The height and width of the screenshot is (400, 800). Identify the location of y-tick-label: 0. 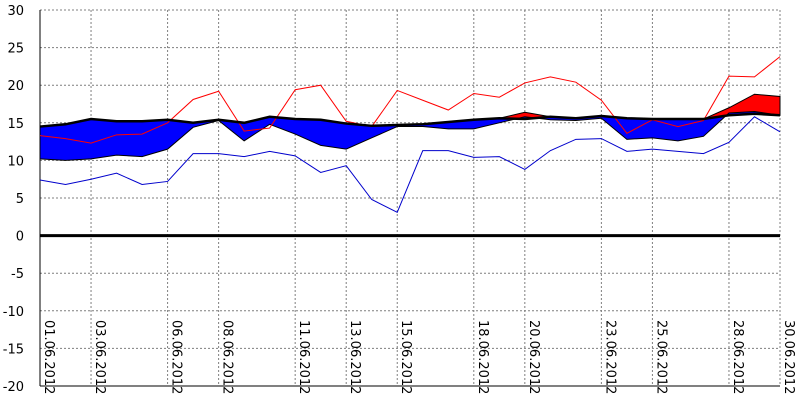
(20, 237).